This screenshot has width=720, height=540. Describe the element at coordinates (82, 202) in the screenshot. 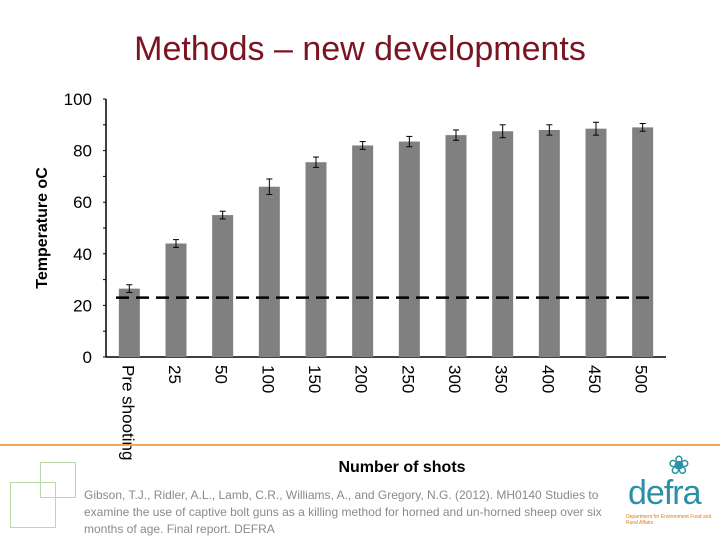

I see `y-tick-label: 60` at that location.